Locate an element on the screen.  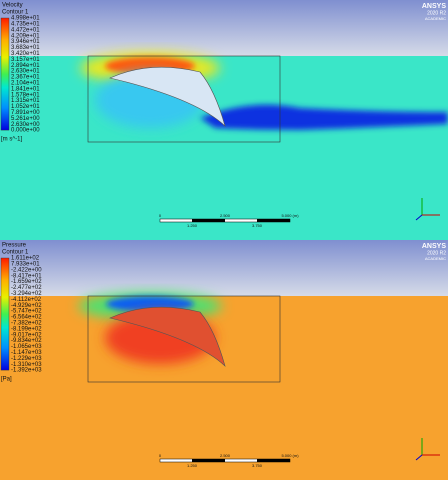
legend-label: 1.611e+02 is located at coordinates (25, 259).